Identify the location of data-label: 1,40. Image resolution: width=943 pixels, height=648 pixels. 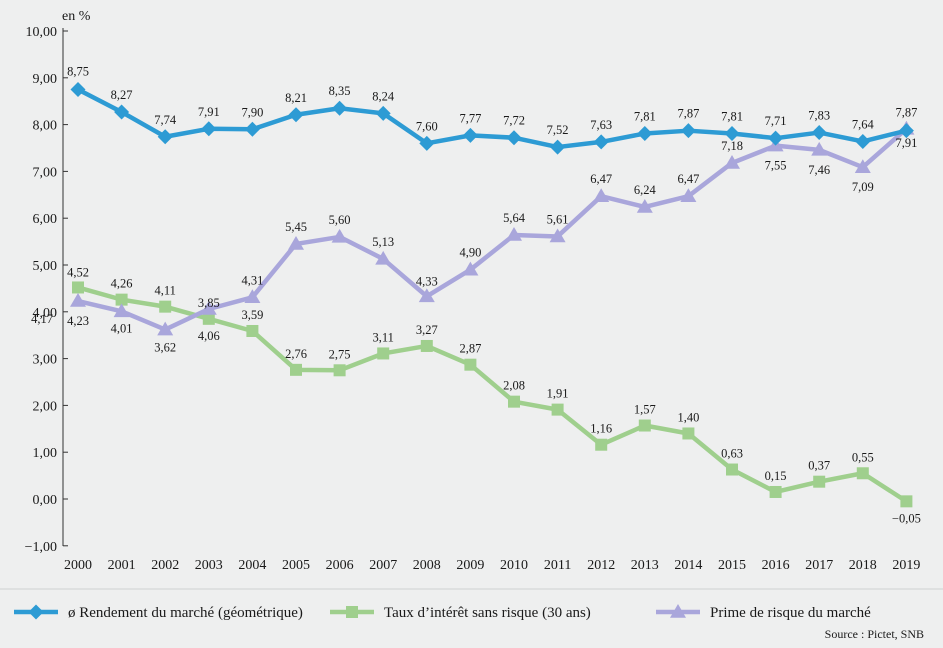
(688, 417).